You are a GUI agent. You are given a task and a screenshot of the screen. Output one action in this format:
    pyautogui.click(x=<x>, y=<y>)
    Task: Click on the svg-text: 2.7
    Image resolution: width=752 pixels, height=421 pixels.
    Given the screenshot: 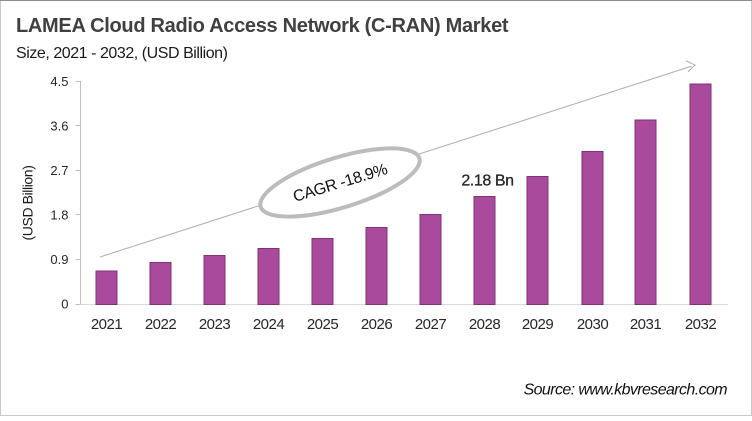 What is the action you would take?
    pyautogui.click(x=59, y=170)
    